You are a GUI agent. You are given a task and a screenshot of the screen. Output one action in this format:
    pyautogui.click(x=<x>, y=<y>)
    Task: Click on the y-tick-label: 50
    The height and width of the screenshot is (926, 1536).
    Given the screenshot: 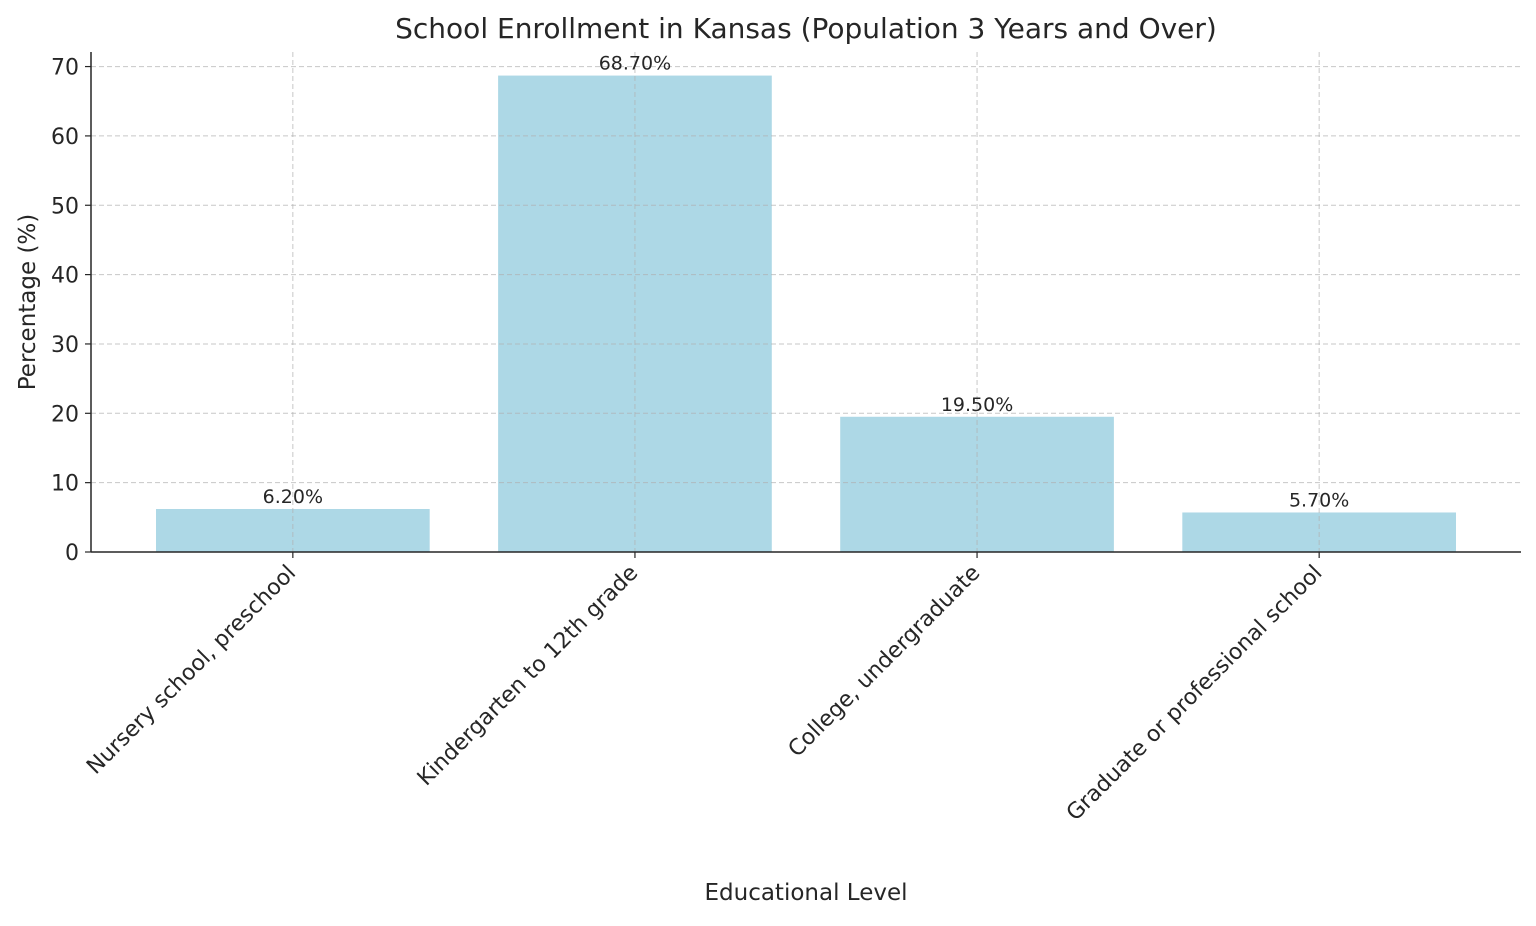 What is the action you would take?
    pyautogui.click(x=65, y=206)
    